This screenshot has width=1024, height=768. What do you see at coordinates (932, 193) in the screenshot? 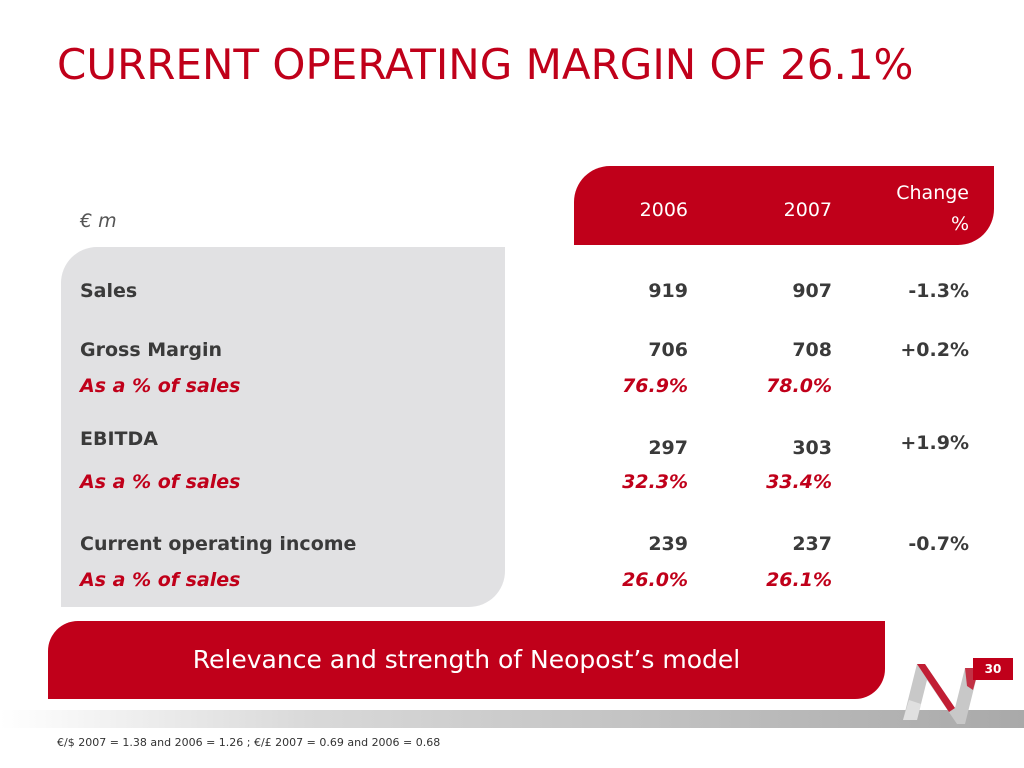
I see `header-change-line1: Change` at bounding box center [932, 193].